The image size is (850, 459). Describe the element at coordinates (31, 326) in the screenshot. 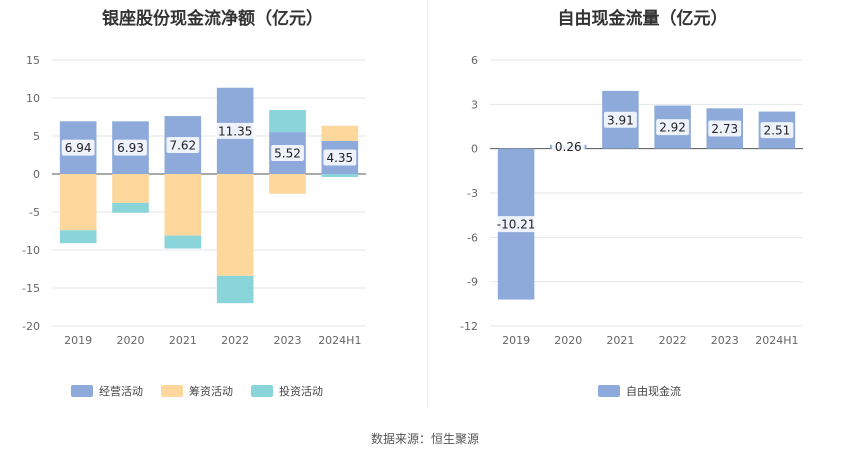

I see `left-chart-y-tick-label: -20` at that location.